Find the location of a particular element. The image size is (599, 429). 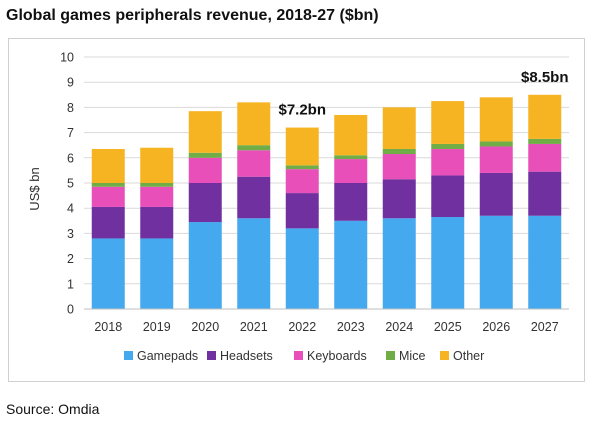

bar-segment-headsets-2025 is located at coordinates (448, 196).